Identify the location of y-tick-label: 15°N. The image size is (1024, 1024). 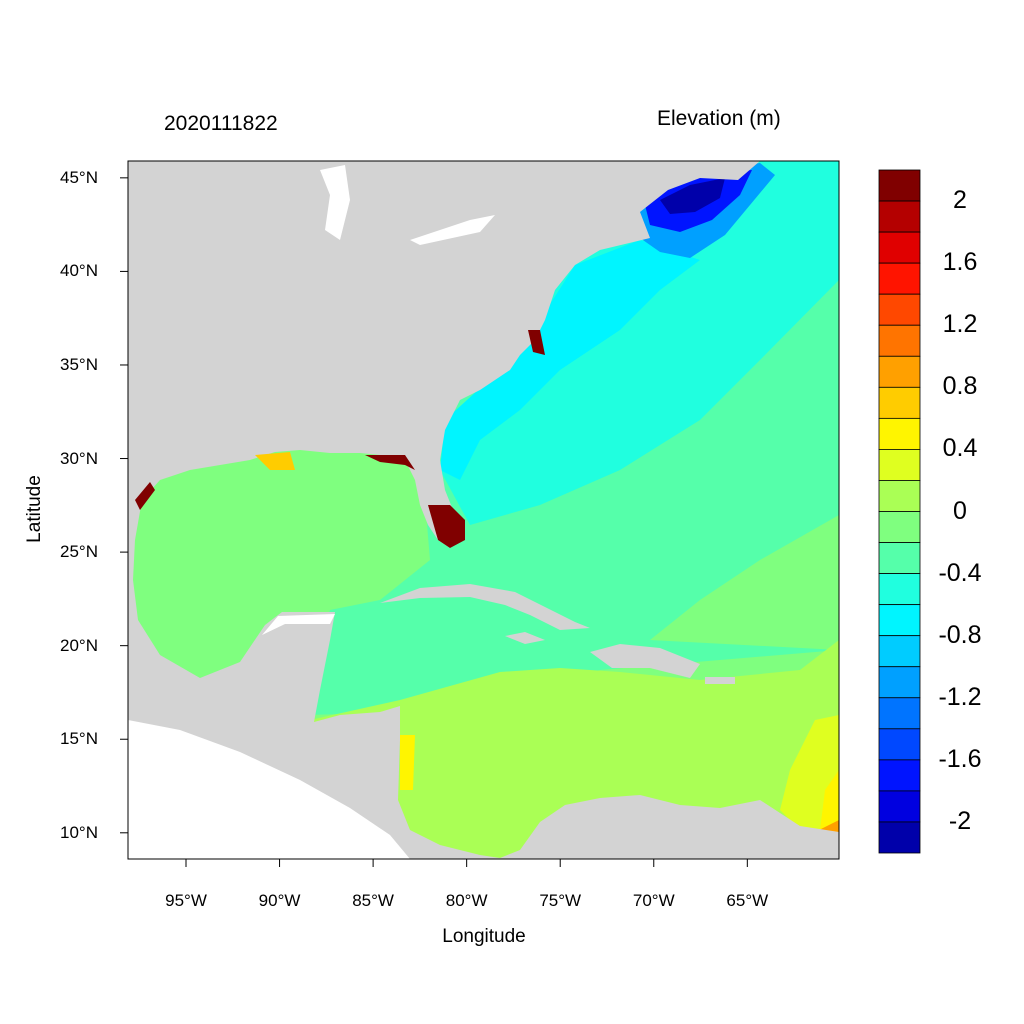
(79, 739).